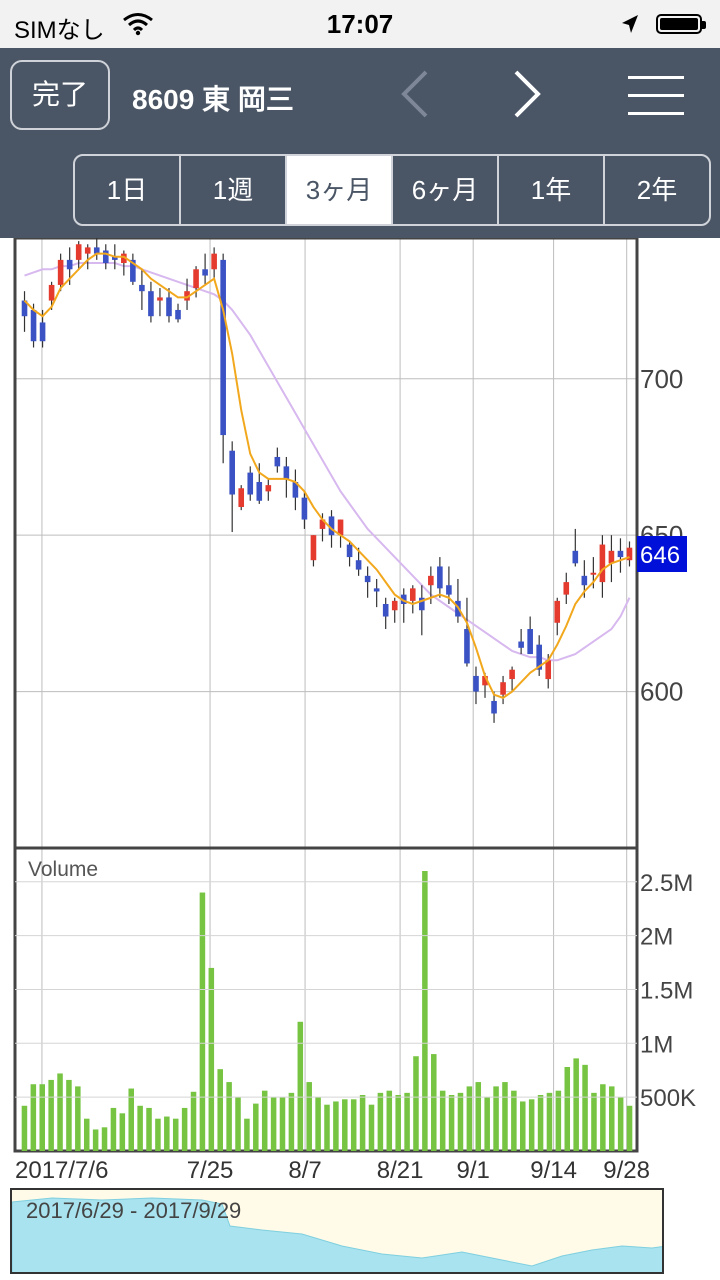 This screenshot has height=1280, width=720. I want to click on wifi-icon, so click(138, 26).